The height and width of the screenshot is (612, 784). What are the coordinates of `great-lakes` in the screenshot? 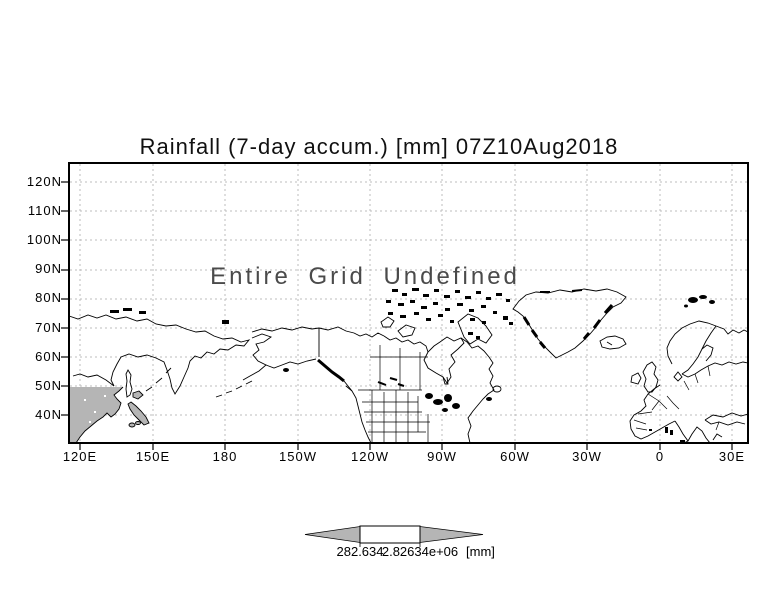 It's located at (442, 402).